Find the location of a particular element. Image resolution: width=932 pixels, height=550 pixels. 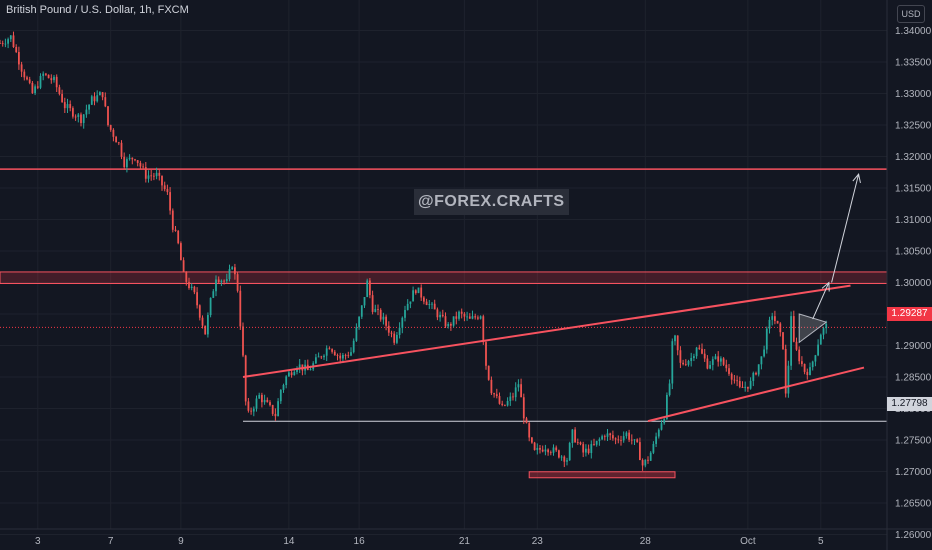

y-tick-label: 1.30500 is located at coordinates (913, 252).